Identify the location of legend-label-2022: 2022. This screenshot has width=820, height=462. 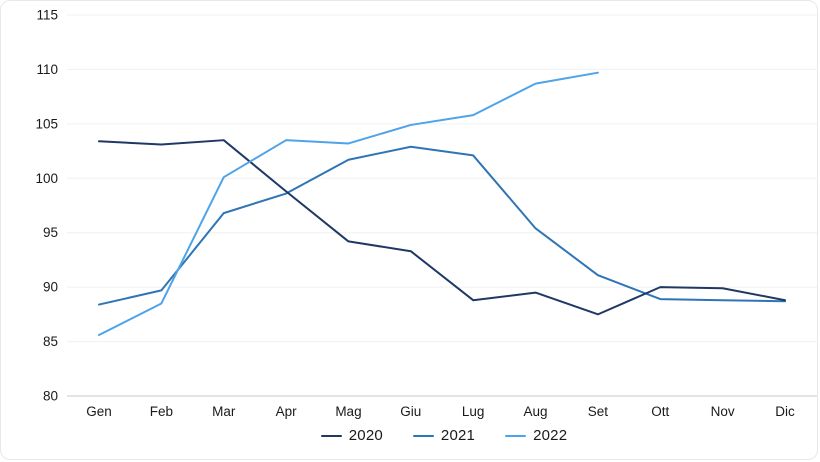
(550, 435).